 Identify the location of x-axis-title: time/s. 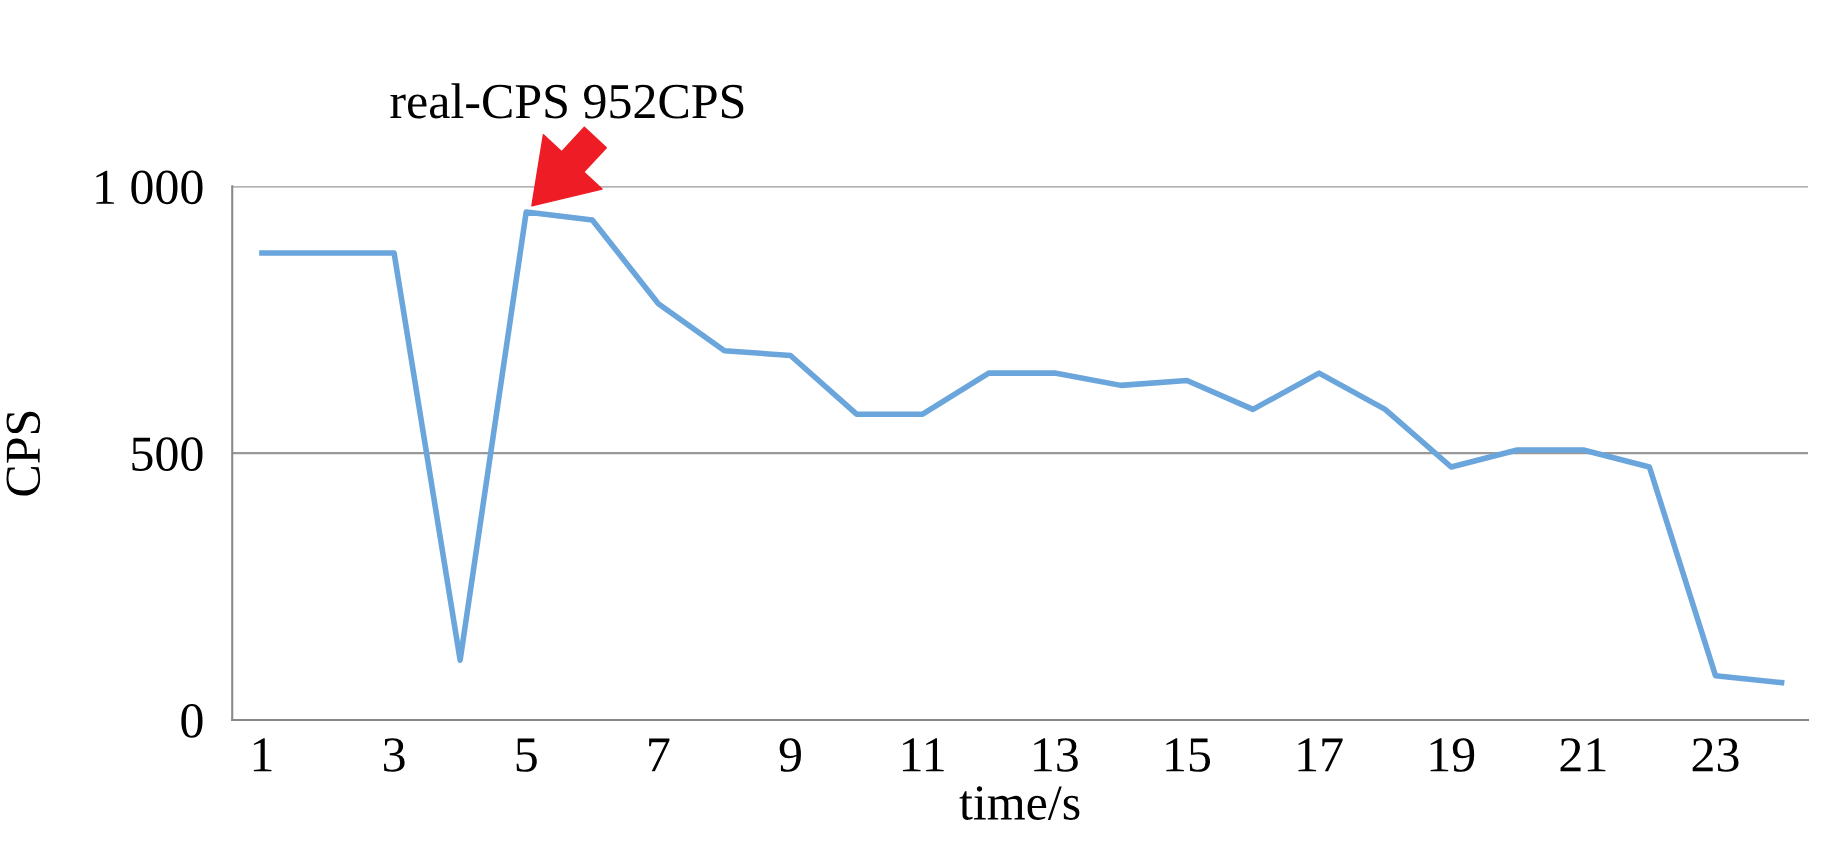
(1019, 803).